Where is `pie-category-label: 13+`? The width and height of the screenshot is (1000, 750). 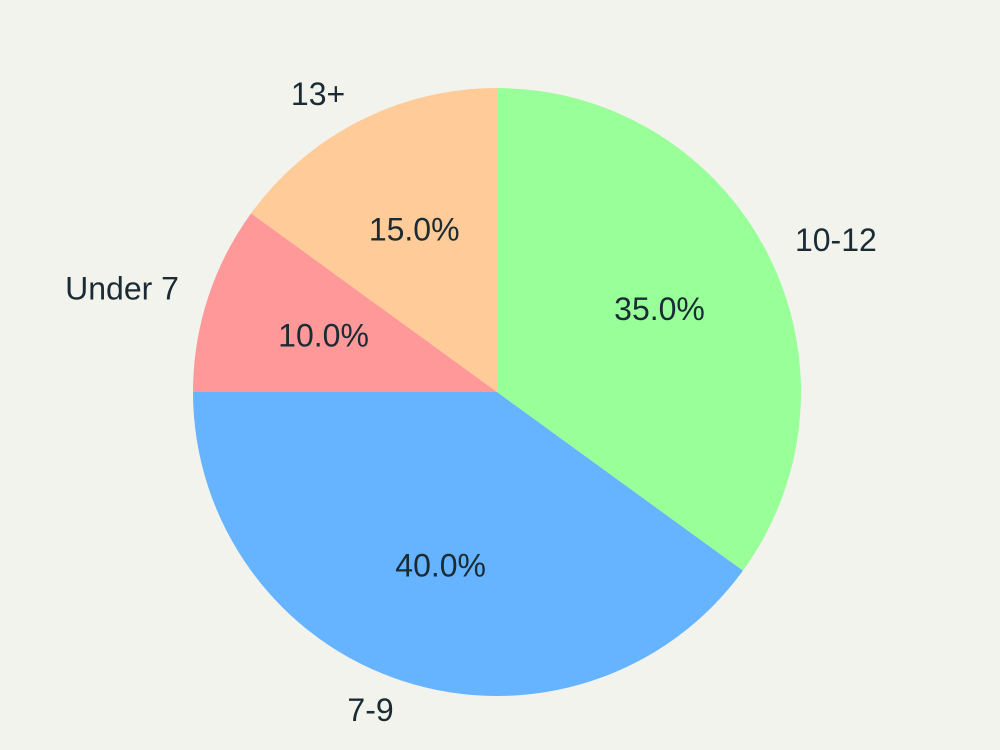 pie-category-label: 13+ is located at coordinates (318, 94).